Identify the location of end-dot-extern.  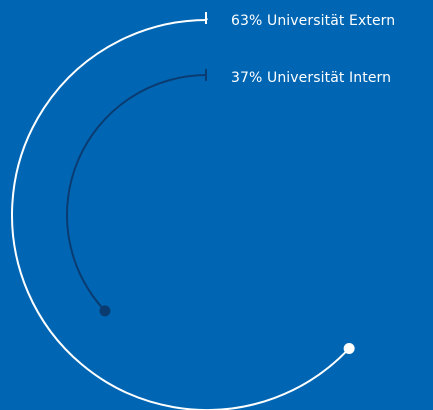
(349, 348).